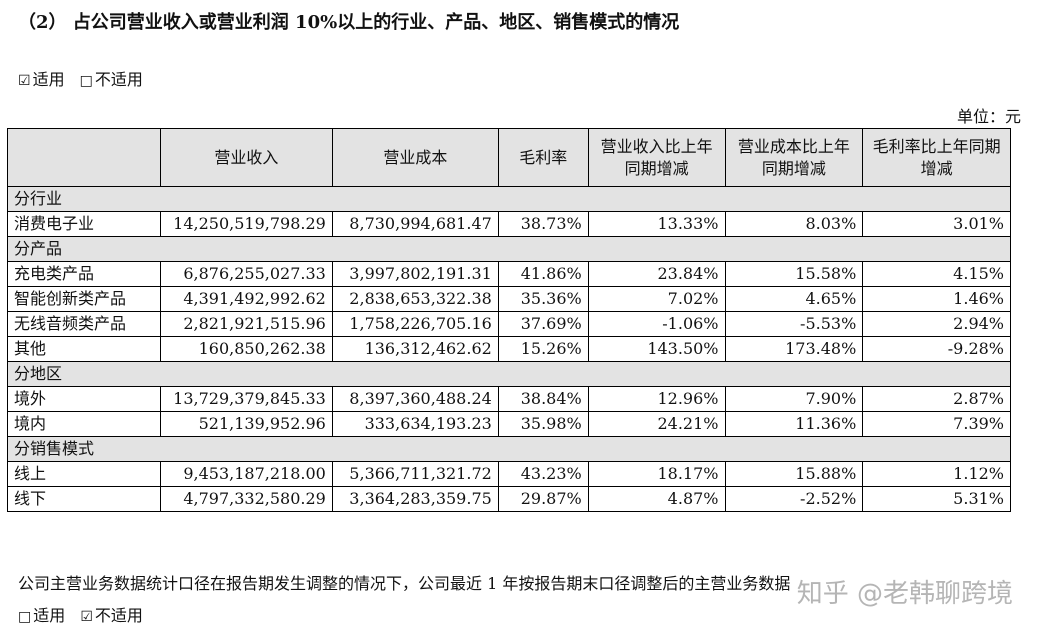  I want to click on value-cell: 160,850,262.38, so click(246, 349).